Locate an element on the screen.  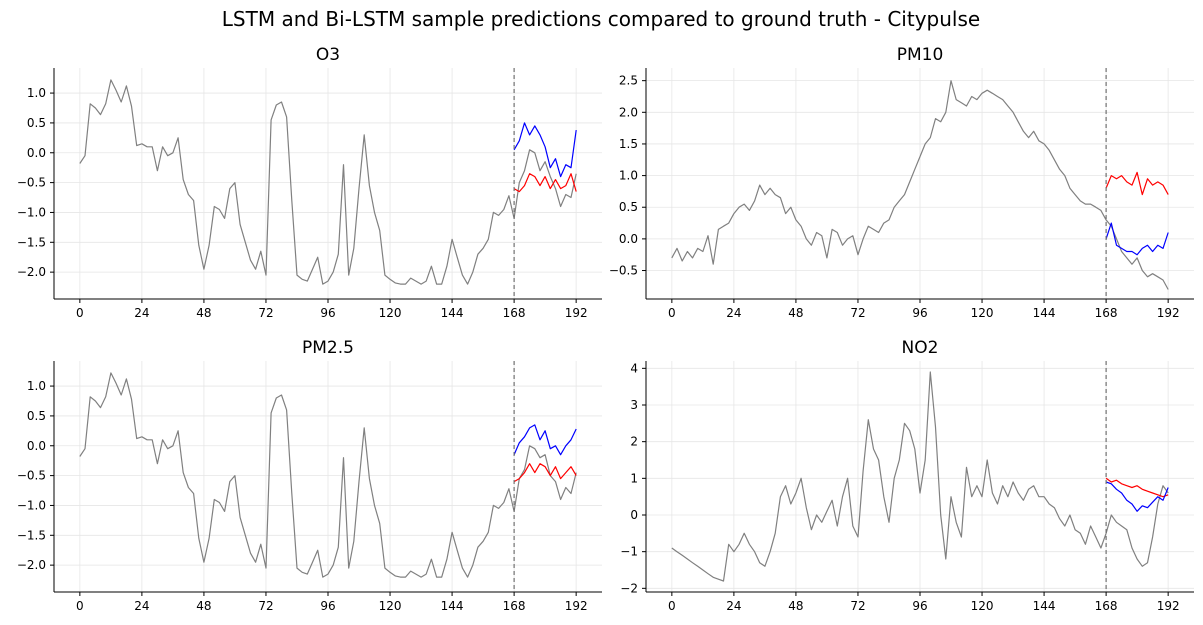
y-tick-label: −1 is located at coordinates (629, 552).